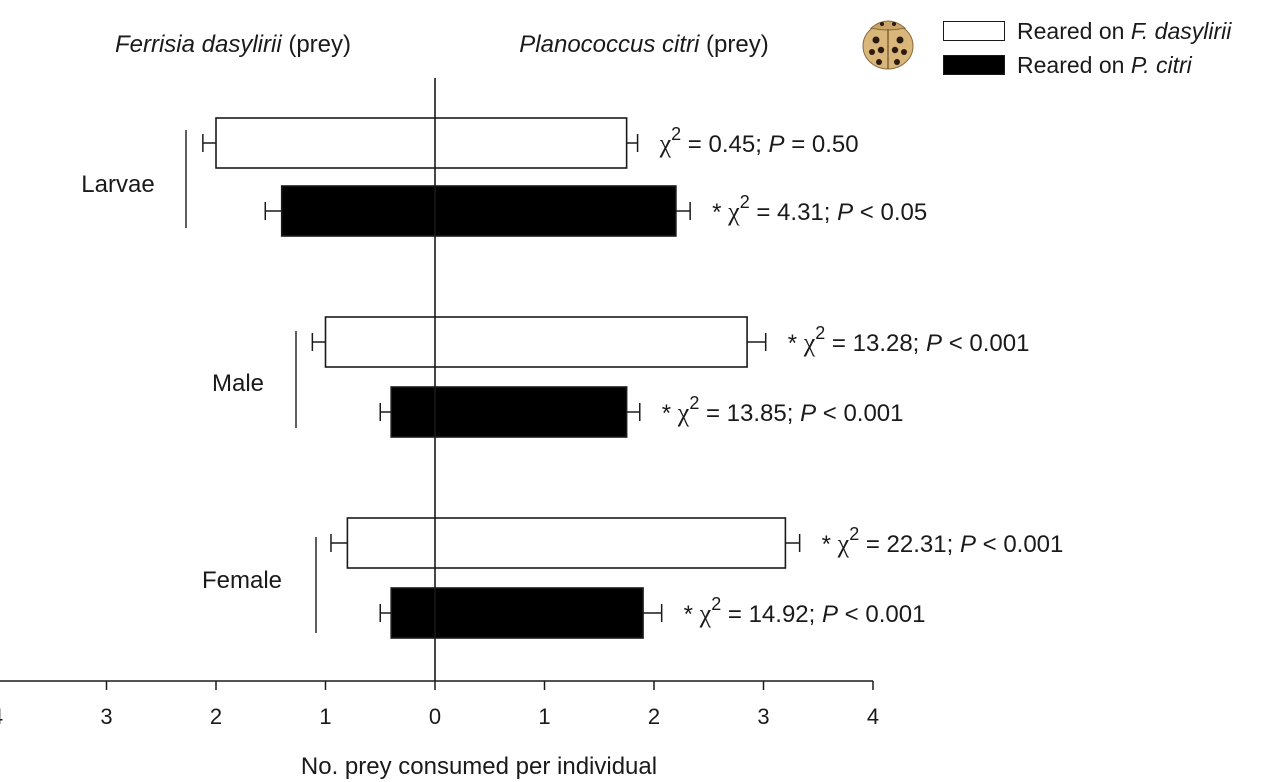  I want to click on legend-species: F. dasylirii, so click(1181, 30).